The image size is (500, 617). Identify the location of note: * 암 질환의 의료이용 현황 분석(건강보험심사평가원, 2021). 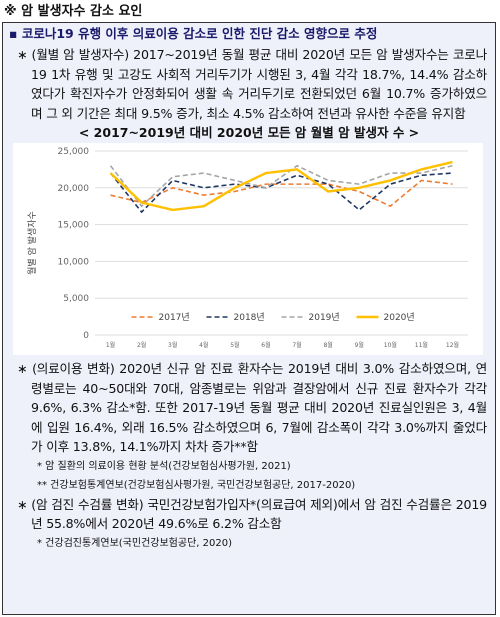
(164, 466).